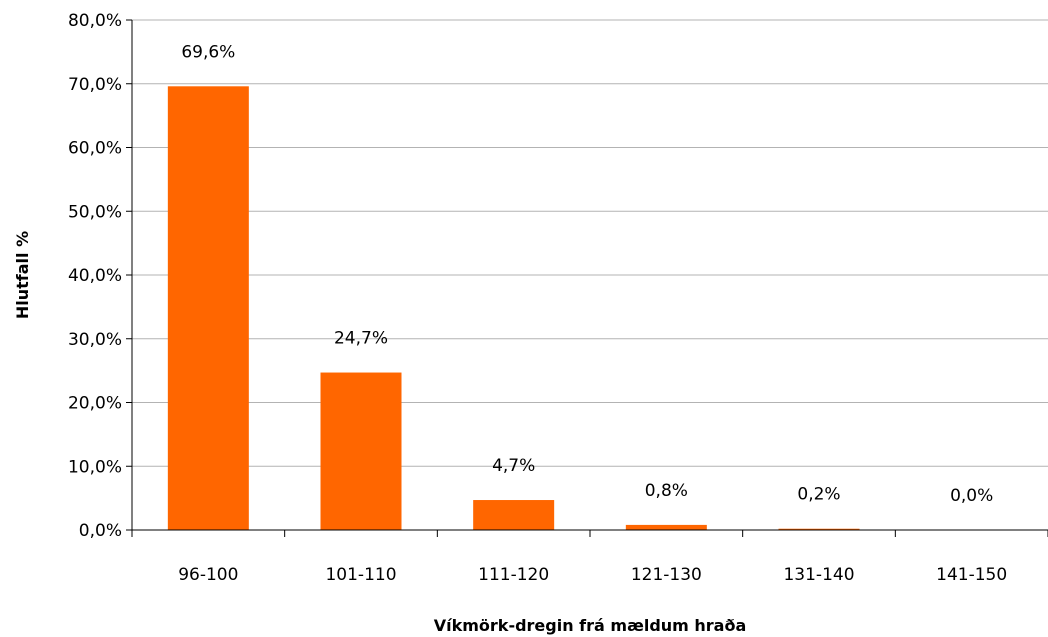 The height and width of the screenshot is (637, 1048). I want to click on data-label: 0,0%, so click(971, 496).